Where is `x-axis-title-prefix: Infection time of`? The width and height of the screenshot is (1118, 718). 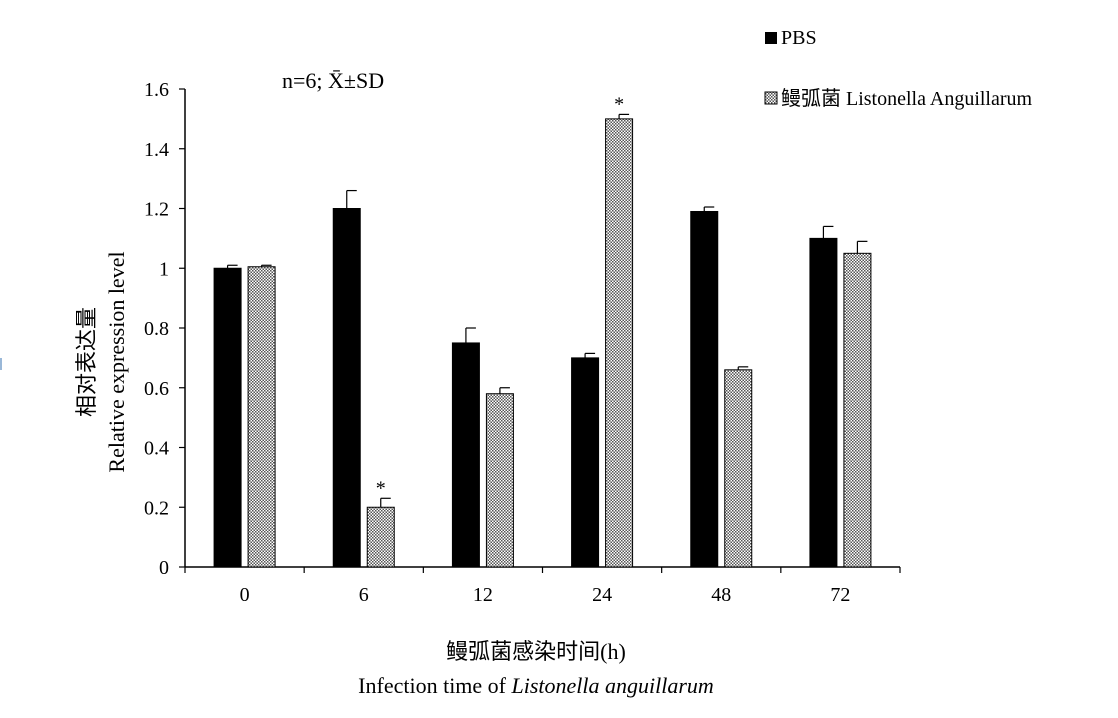
x-axis-title-prefix: Infection time of is located at coordinates (434, 685).